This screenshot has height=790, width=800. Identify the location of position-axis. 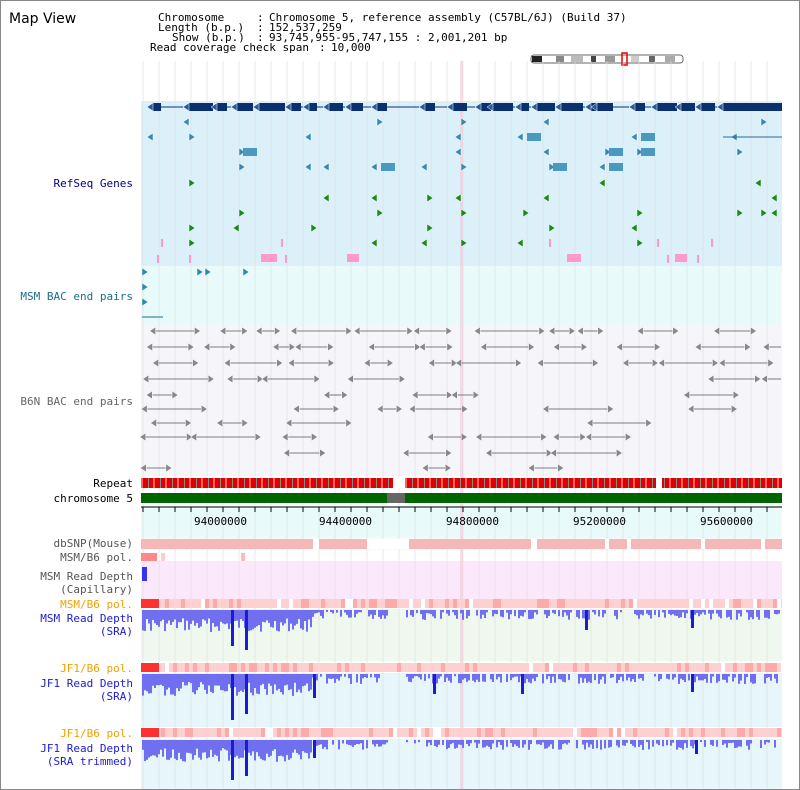
(461, 509).